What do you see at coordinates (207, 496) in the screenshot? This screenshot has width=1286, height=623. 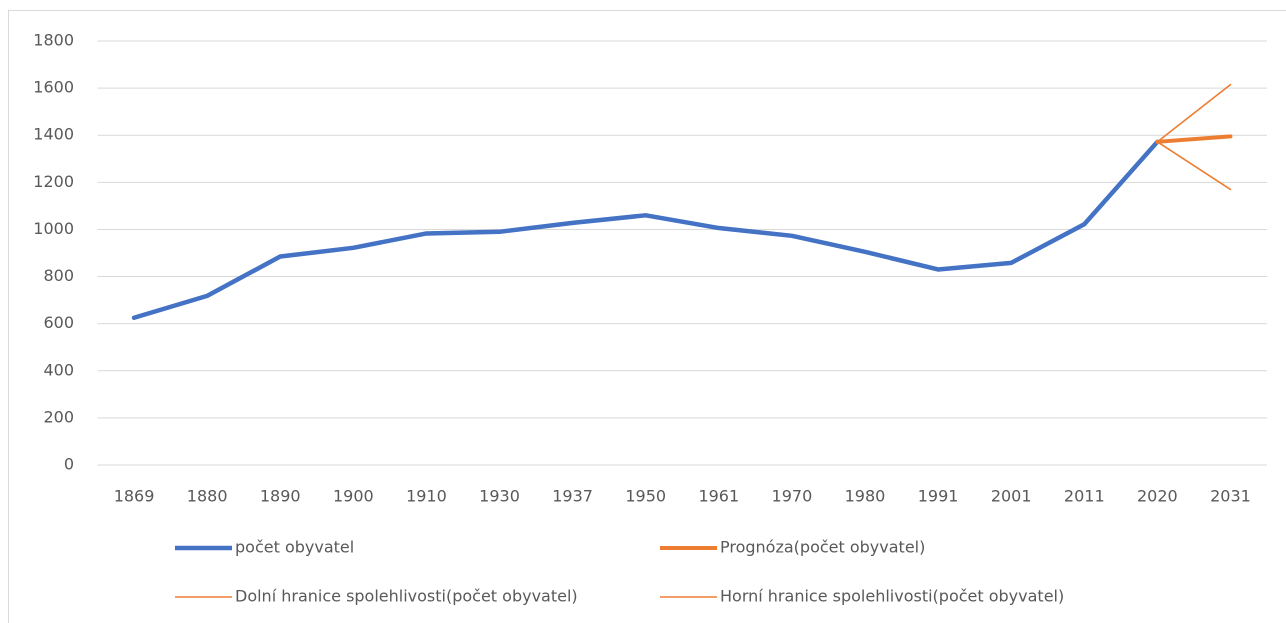 I see `x-tick-label: 1880` at bounding box center [207, 496].